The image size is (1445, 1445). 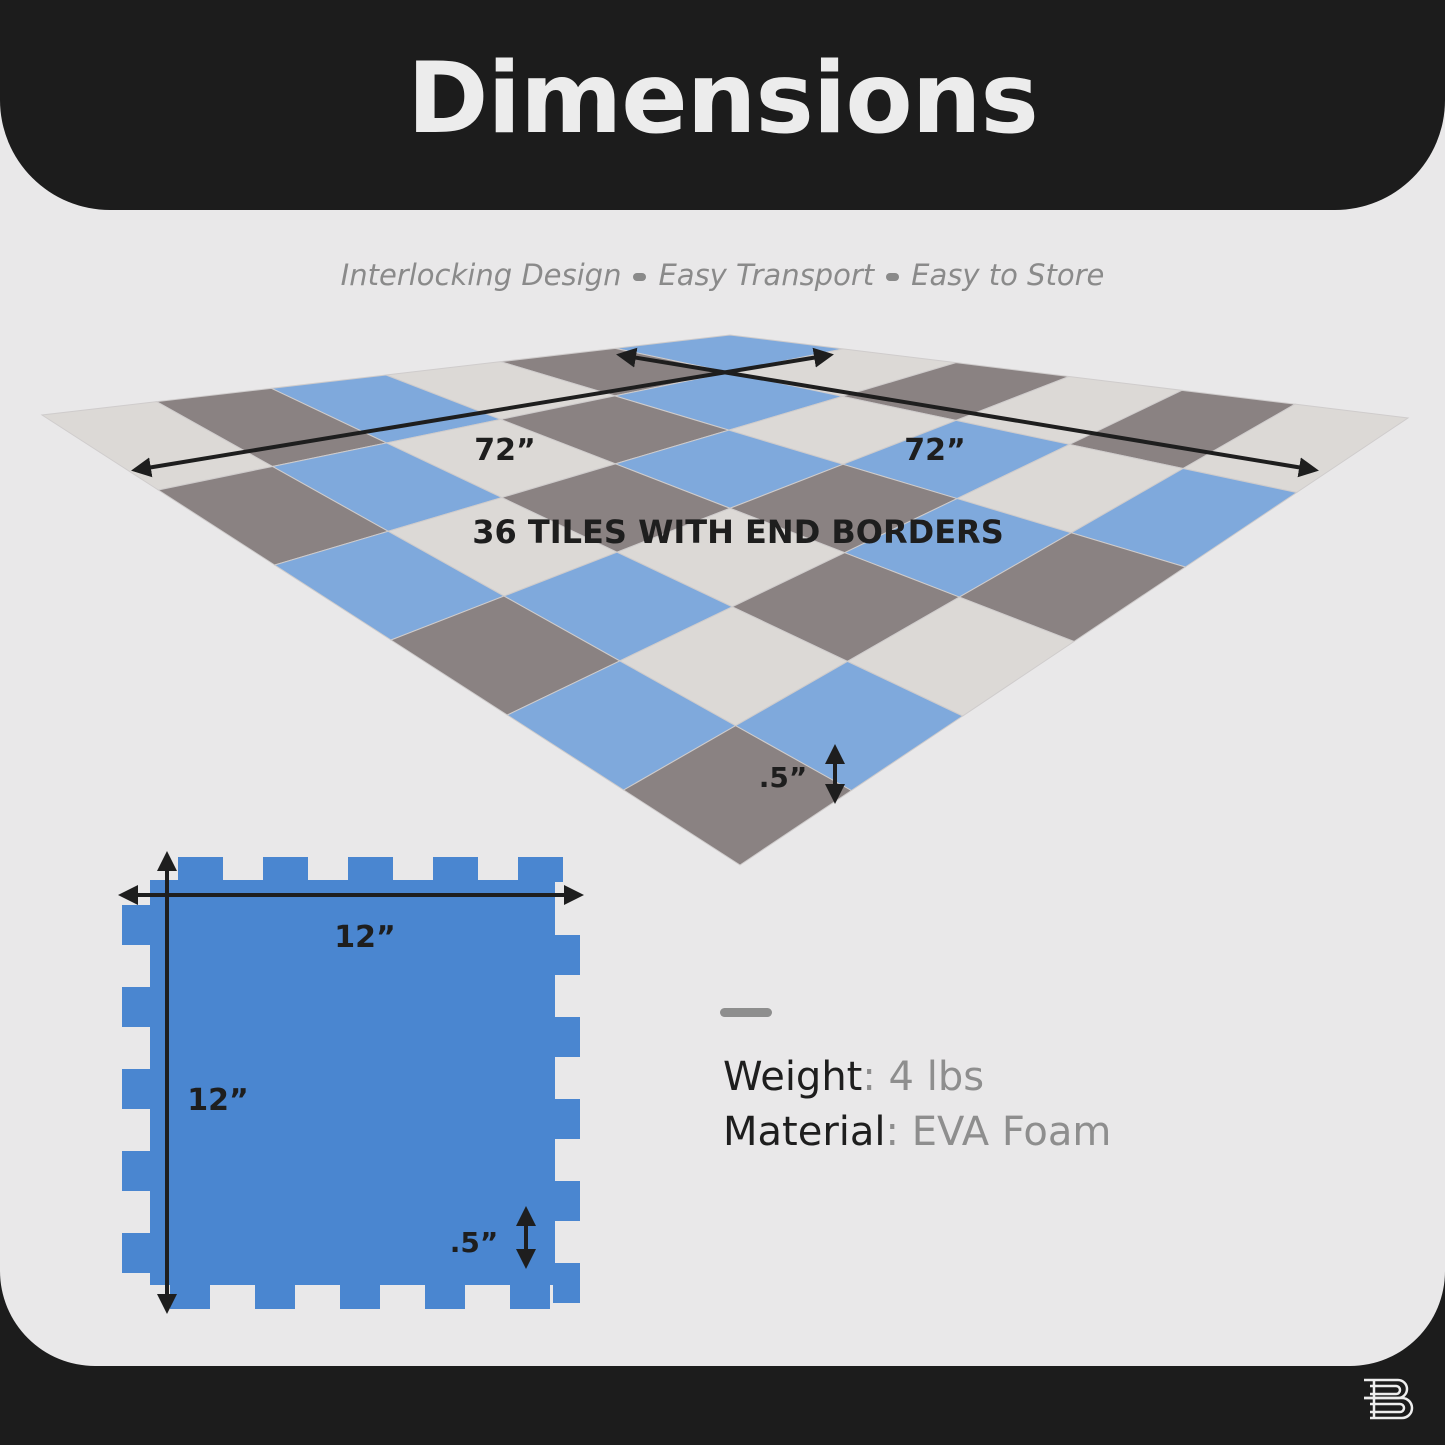 What do you see at coordinates (481, 275) in the screenshot?
I see `feature-interlocking: Interlocking Design` at bounding box center [481, 275].